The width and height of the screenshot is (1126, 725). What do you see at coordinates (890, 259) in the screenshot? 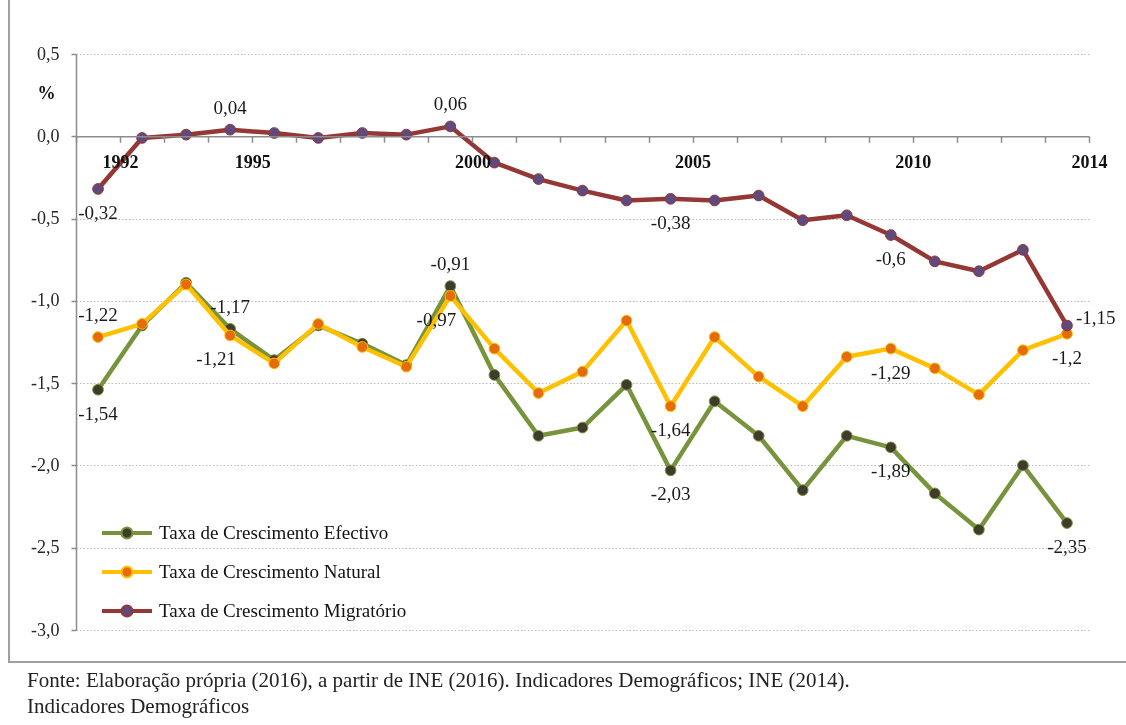
I see `data-label: -0,6` at bounding box center [890, 259].